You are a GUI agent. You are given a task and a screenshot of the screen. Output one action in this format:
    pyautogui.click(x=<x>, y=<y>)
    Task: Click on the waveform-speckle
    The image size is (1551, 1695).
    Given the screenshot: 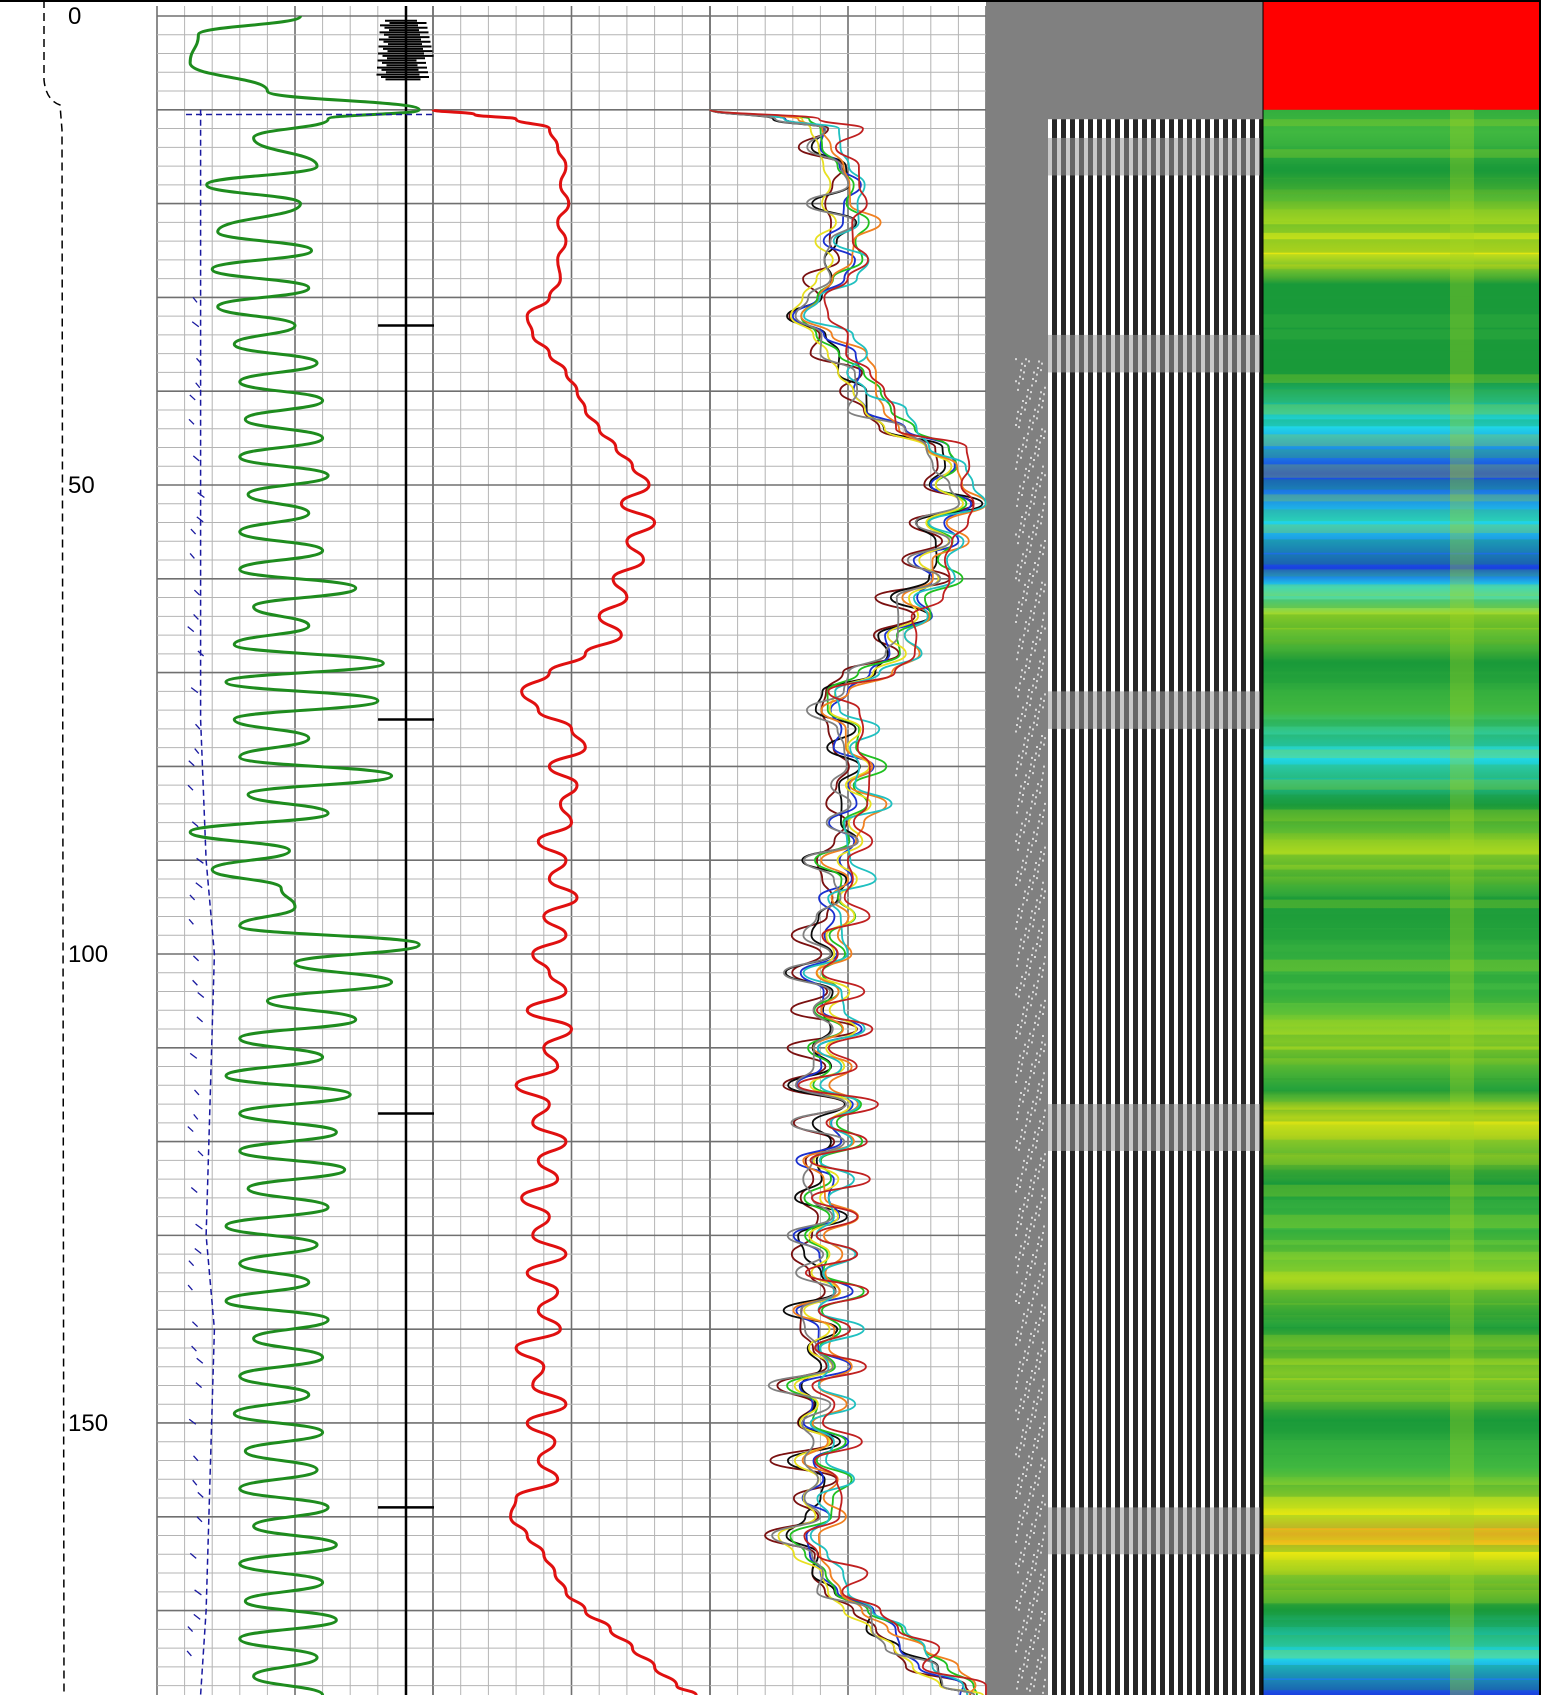 What is the action you would take?
    pyautogui.click(x=1030, y=1026)
    